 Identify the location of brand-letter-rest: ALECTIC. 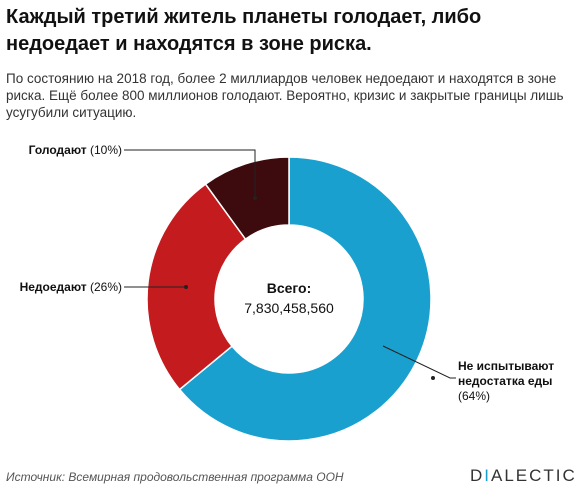
(533, 475).